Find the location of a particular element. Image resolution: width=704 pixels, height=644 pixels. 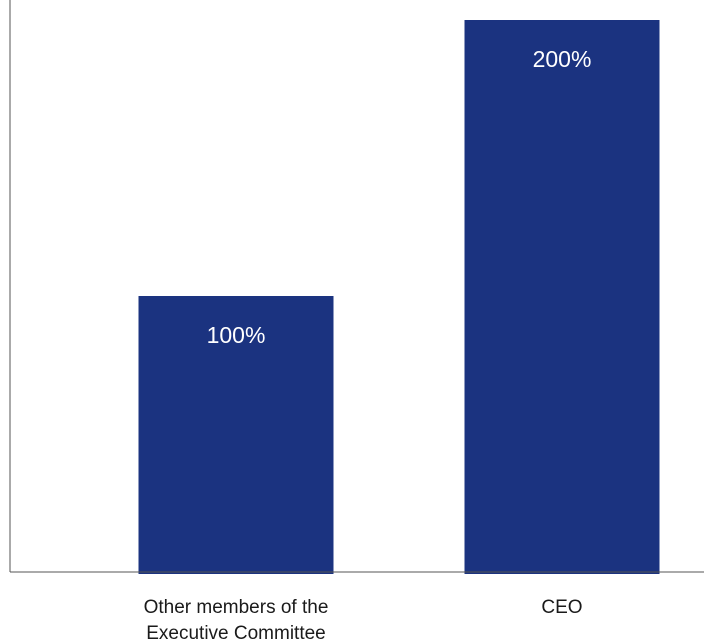

data-label-1: 100% is located at coordinates (236, 335).